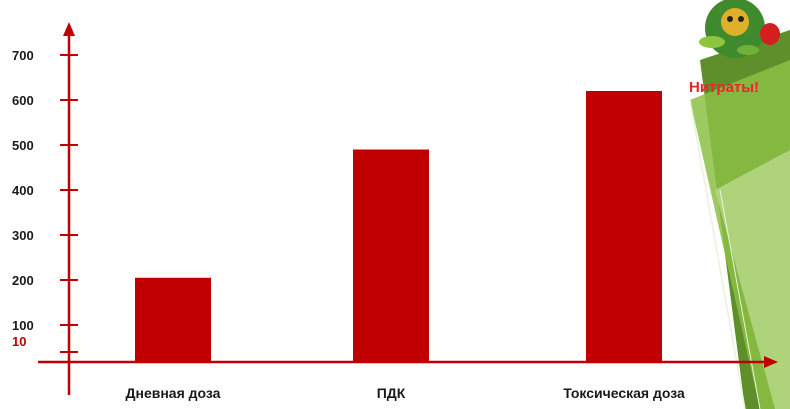 This screenshot has width=790, height=409. I want to click on y-tick-label: 600, so click(23, 100).